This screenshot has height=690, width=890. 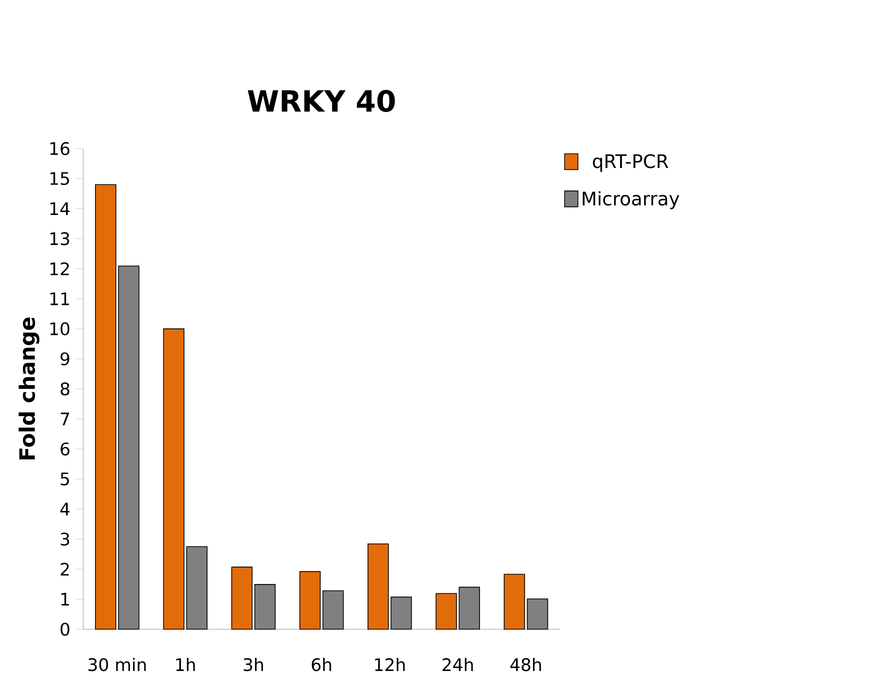 I want to click on y-tick-label: 6, so click(x=65, y=449).